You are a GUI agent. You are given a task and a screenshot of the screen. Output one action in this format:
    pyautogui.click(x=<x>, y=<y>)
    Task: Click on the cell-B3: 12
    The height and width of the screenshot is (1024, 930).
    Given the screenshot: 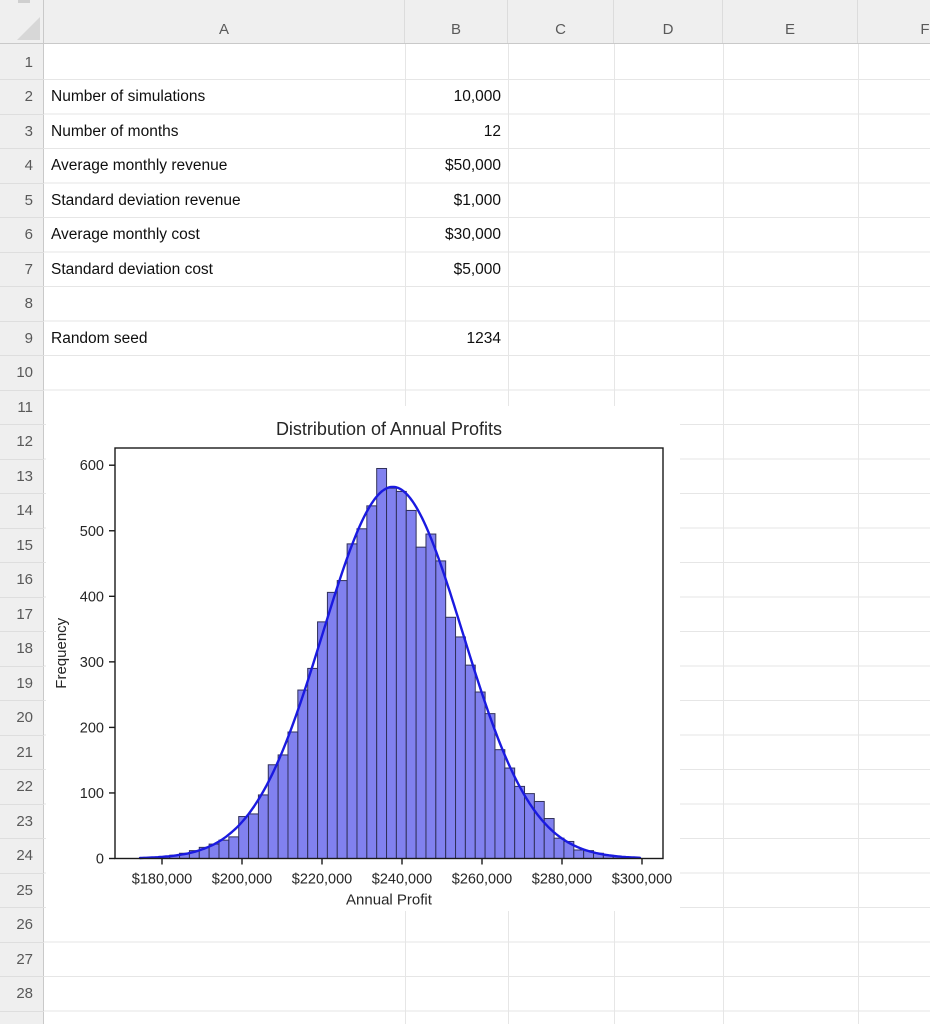 What is the action you would take?
    pyautogui.click(x=492, y=131)
    